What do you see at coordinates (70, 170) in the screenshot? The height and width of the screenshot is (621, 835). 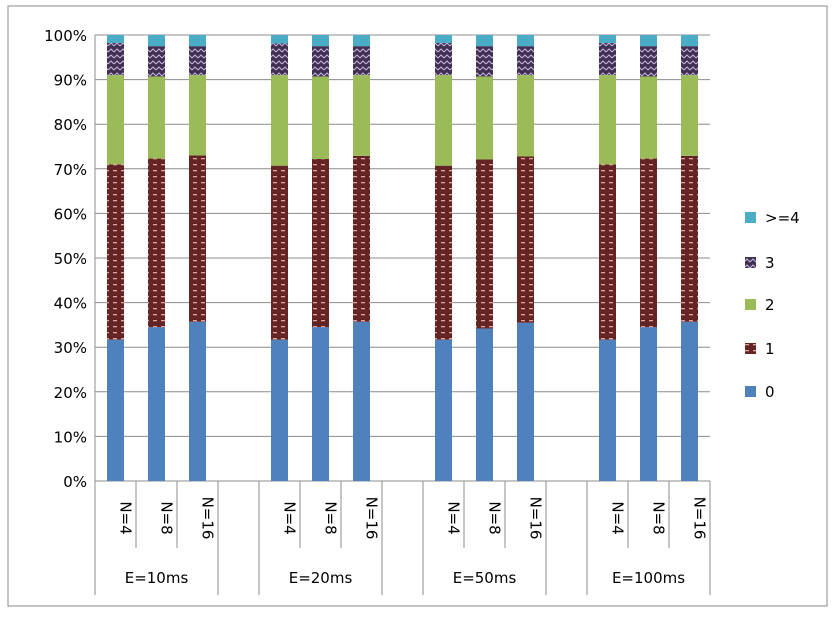 I see `y-tick-label: 70%` at bounding box center [70, 170].